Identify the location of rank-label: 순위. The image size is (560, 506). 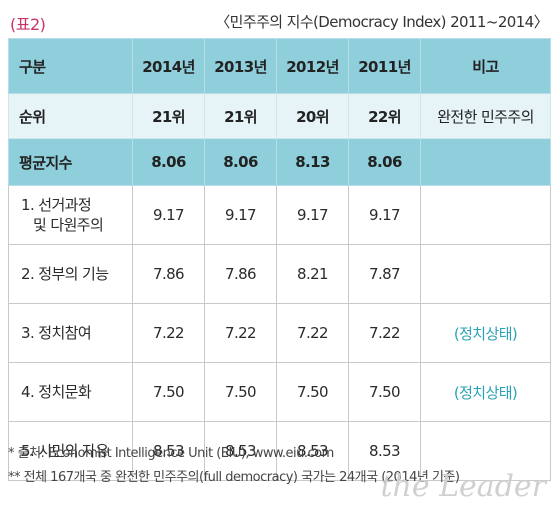
(70, 116).